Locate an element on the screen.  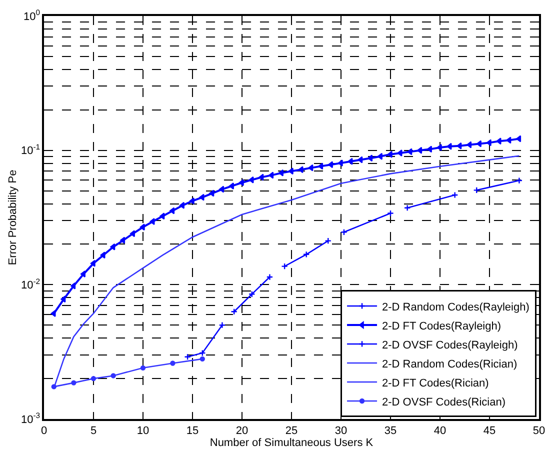
legend-label: 2-D OVSF Codes(Rician) is located at coordinates (444, 402).